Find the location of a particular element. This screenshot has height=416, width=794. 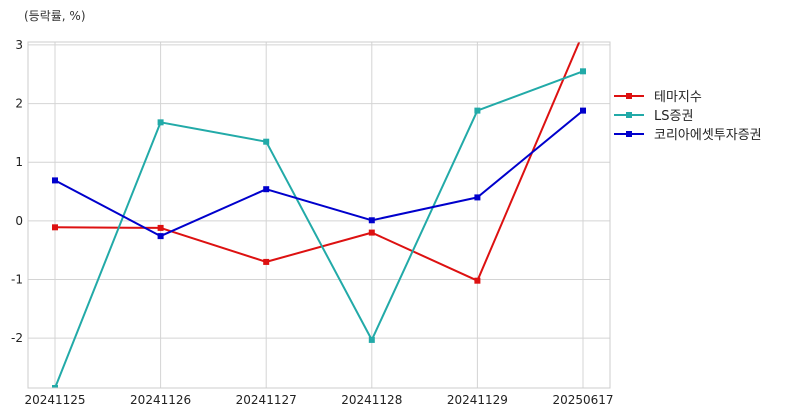

y-axis: 3 2 1 0 -1 -2 is located at coordinates (17, 191).